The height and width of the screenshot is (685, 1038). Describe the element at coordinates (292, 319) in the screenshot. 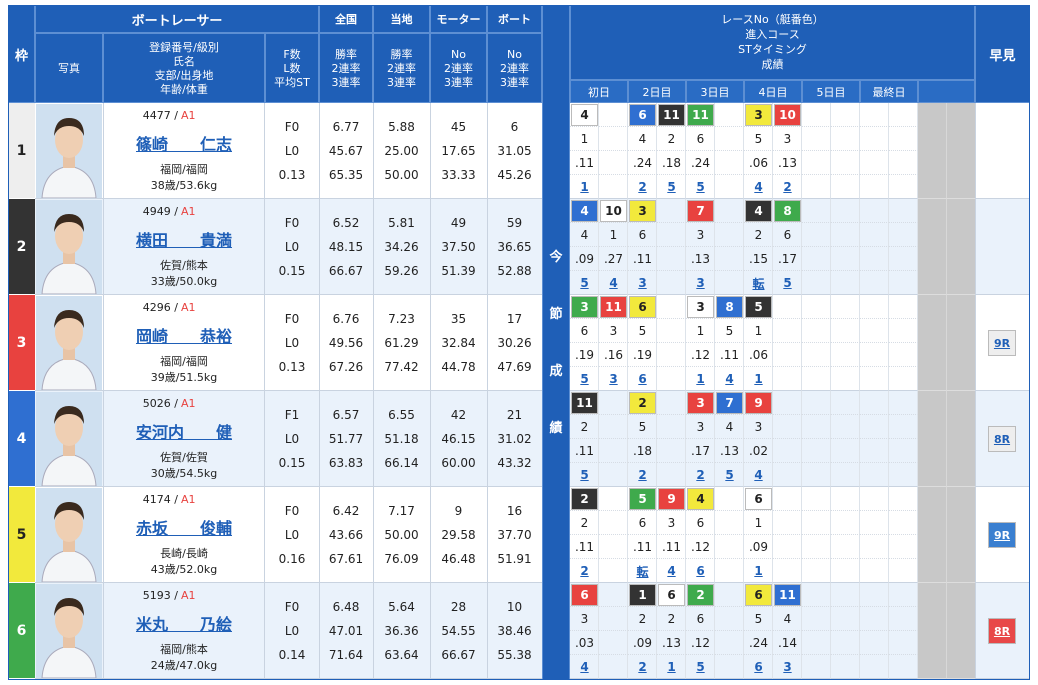

I see `fl-value: F0` at that location.